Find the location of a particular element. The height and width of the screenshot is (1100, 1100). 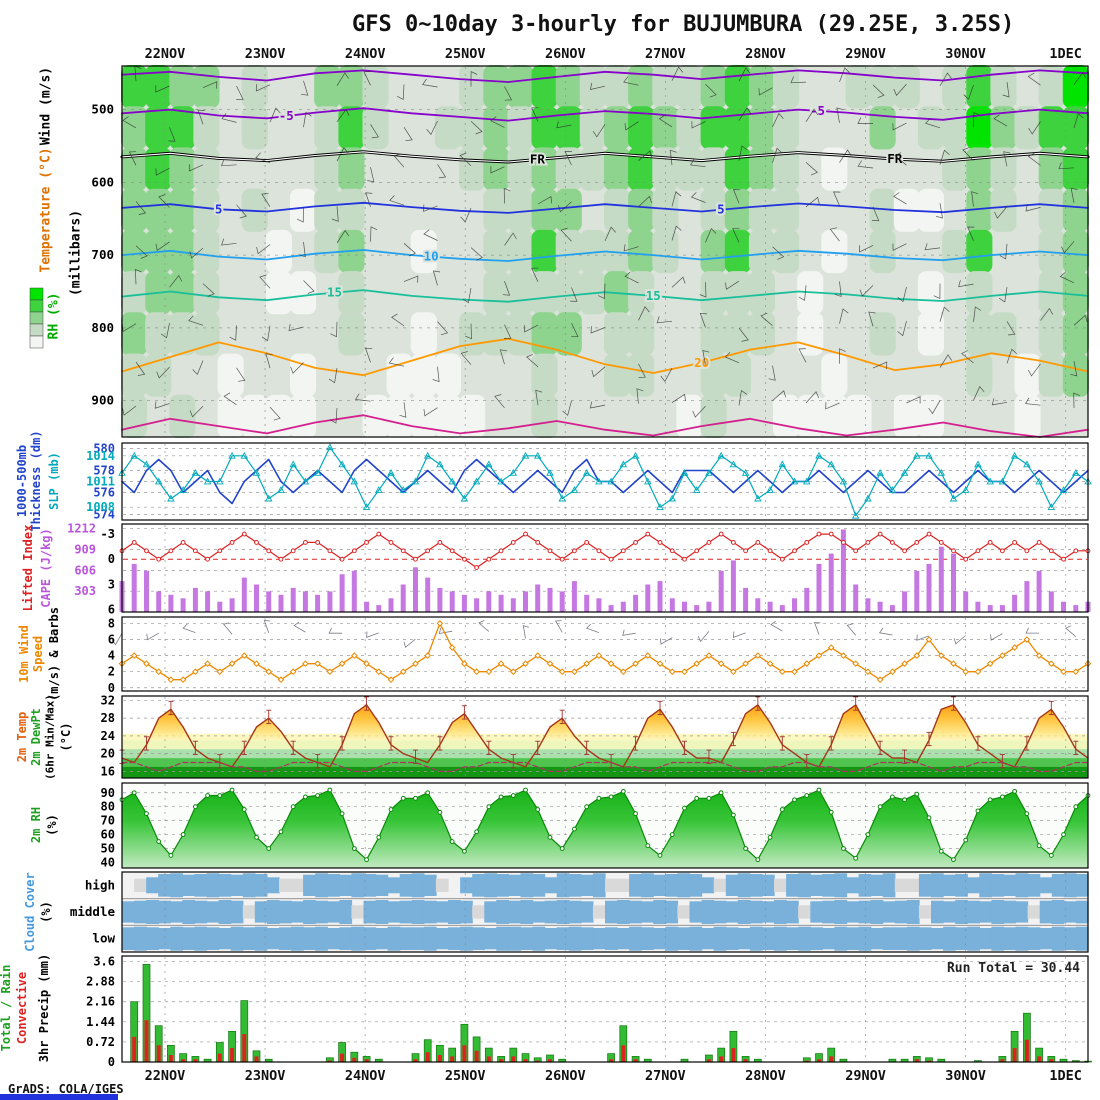

grads-credit: GrADS: COLA/IGES is located at coordinates (66, 1089).